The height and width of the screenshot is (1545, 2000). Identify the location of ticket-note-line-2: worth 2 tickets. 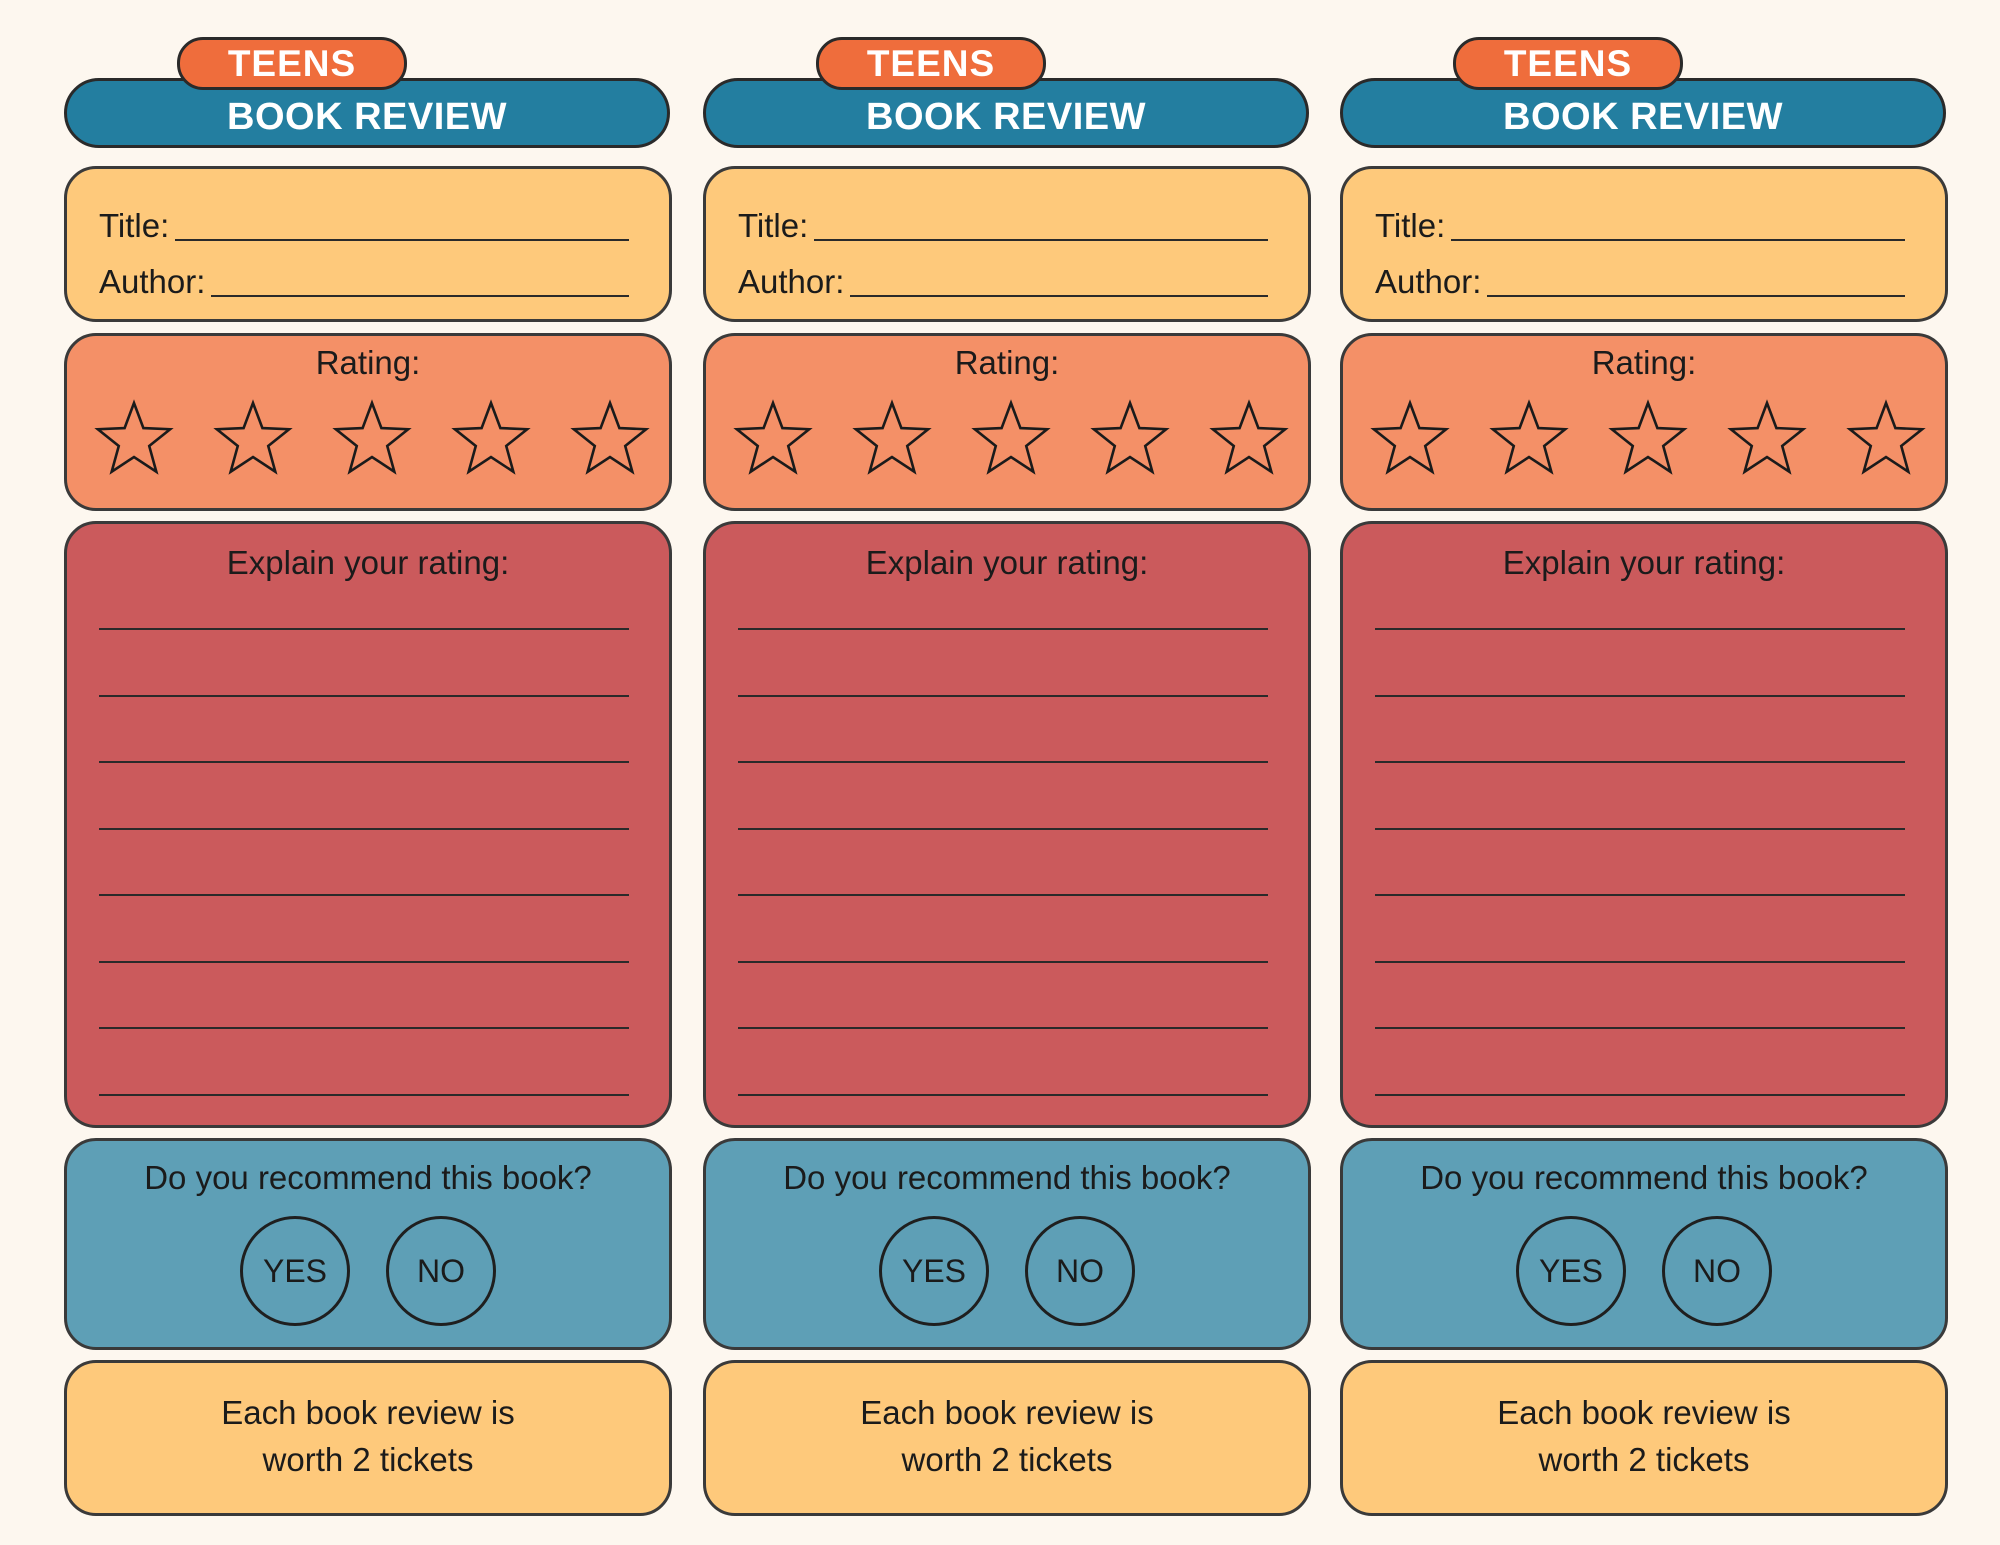
(1644, 1459).